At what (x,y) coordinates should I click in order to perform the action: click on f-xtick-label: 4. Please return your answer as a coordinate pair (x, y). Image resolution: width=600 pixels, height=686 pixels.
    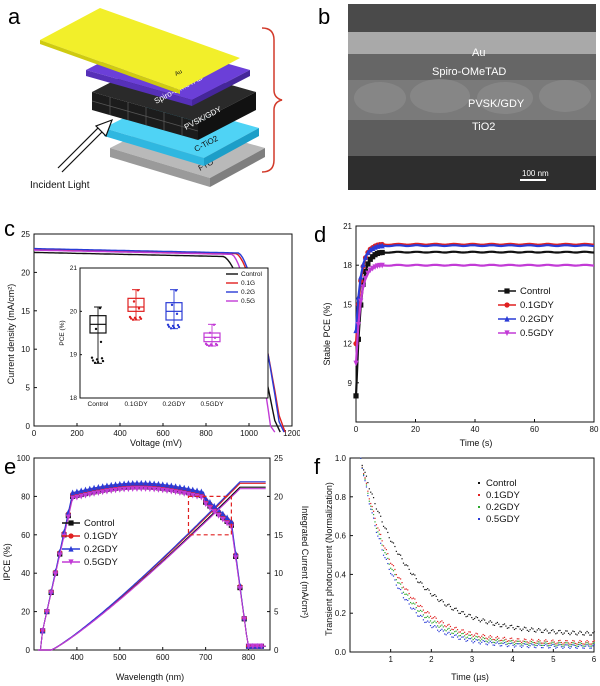
    Looking at the image, I should click on (512, 659).